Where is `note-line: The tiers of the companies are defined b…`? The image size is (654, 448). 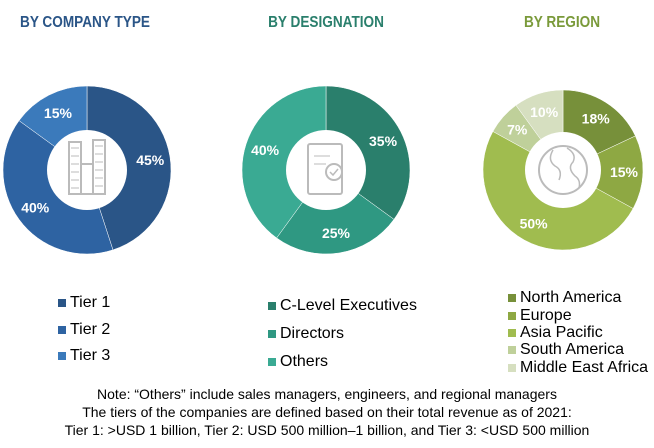
note-line: The tiers of the companies are defined b… is located at coordinates (327, 412).